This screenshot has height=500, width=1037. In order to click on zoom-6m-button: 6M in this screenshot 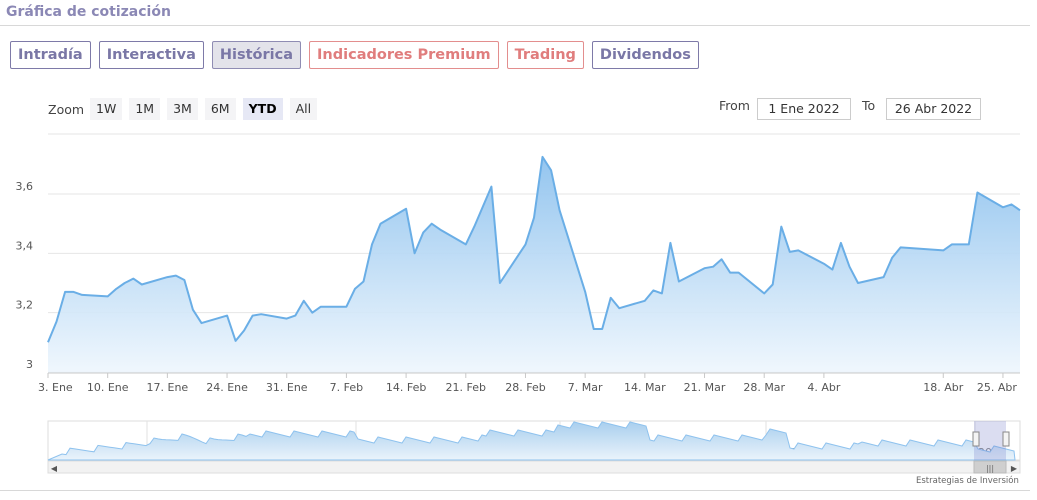, I will do `click(220, 109)`.